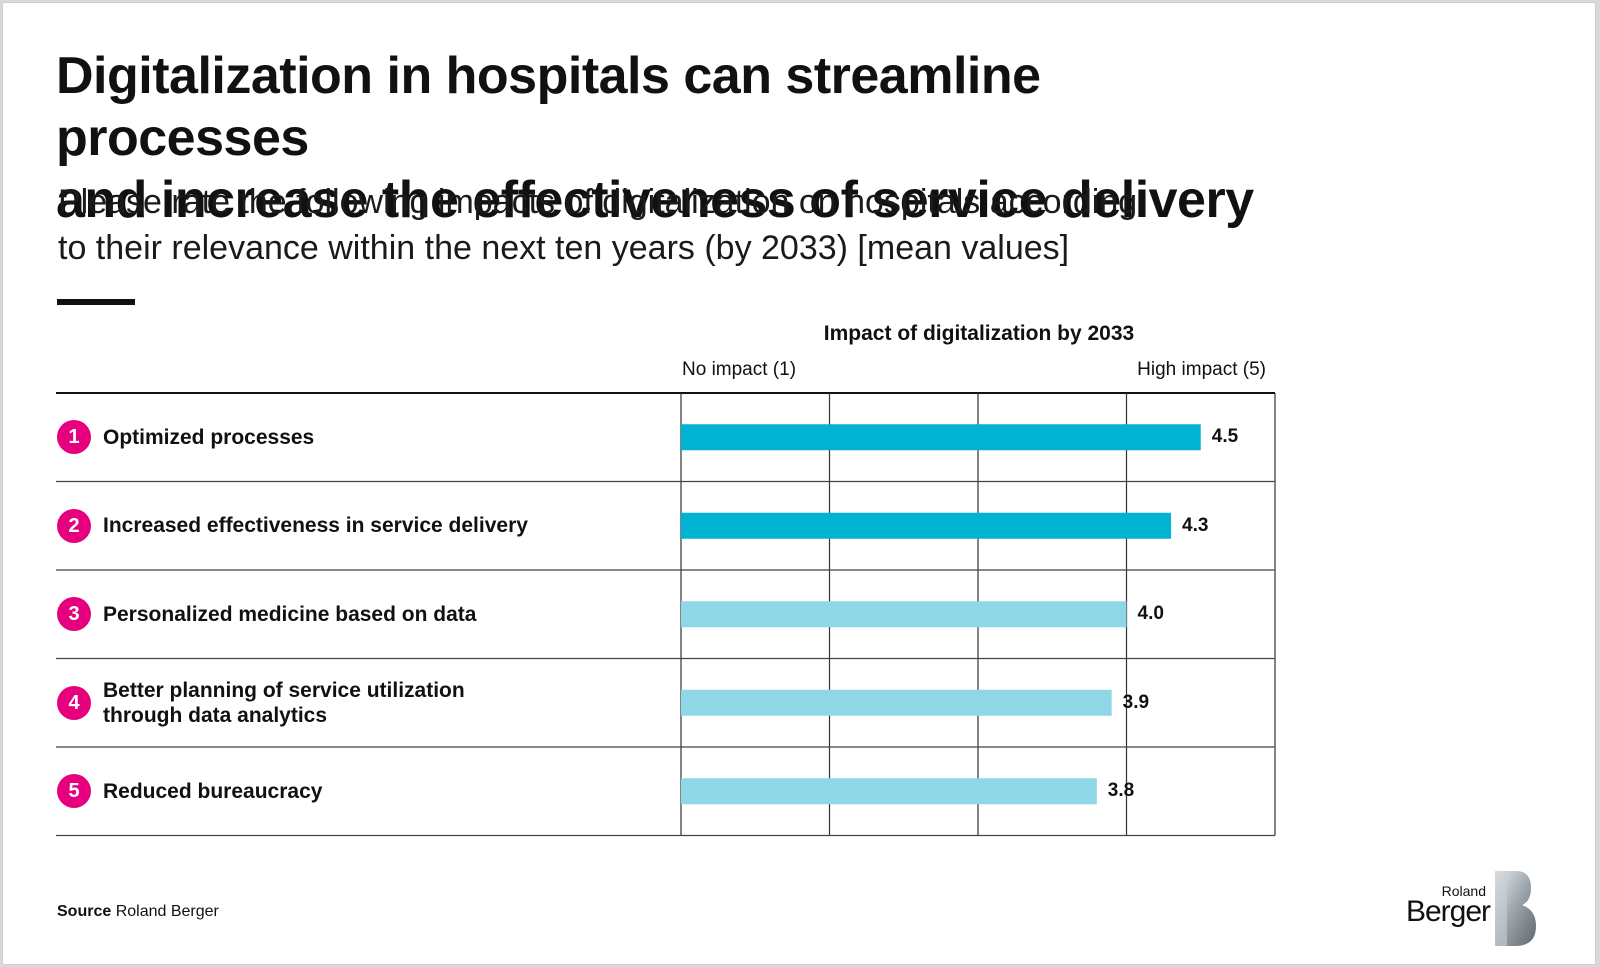 This screenshot has width=1600, height=967. I want to click on category-number-badge: 4, so click(74, 702).